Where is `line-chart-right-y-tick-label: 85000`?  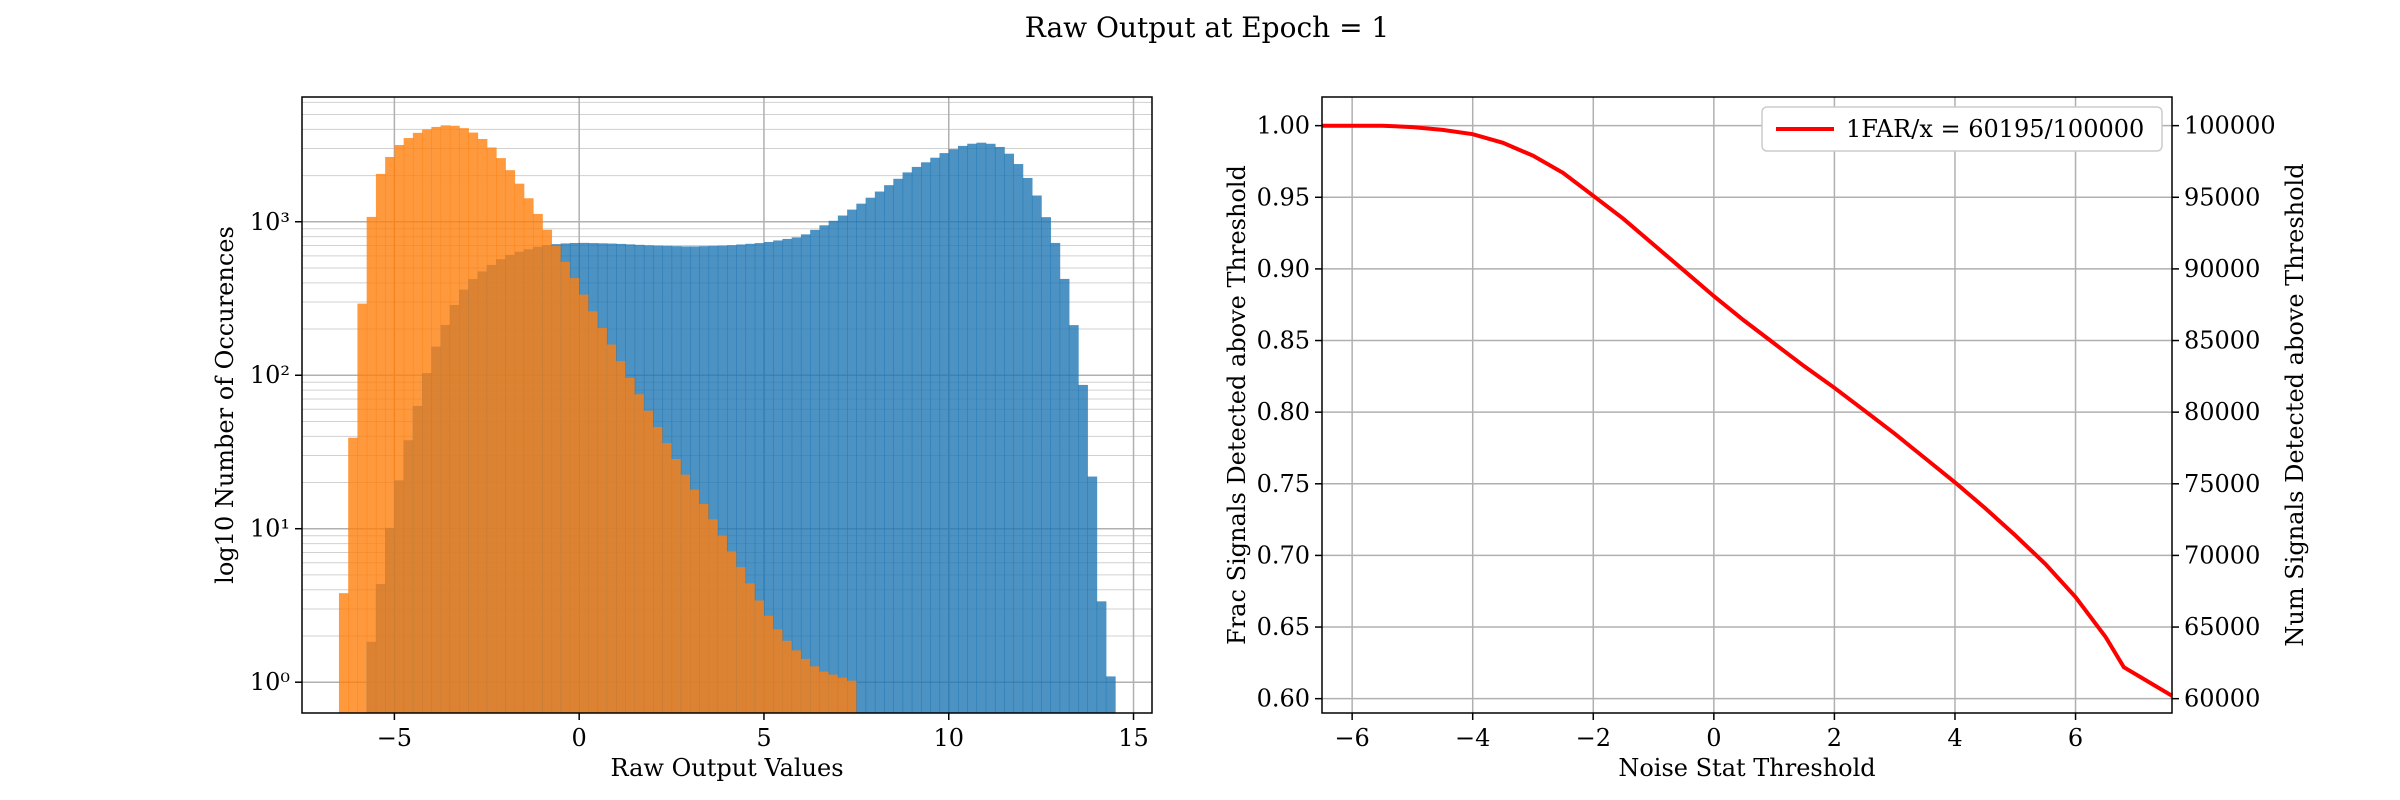
line-chart-right-y-tick-label: 85000 is located at coordinates (2222, 341).